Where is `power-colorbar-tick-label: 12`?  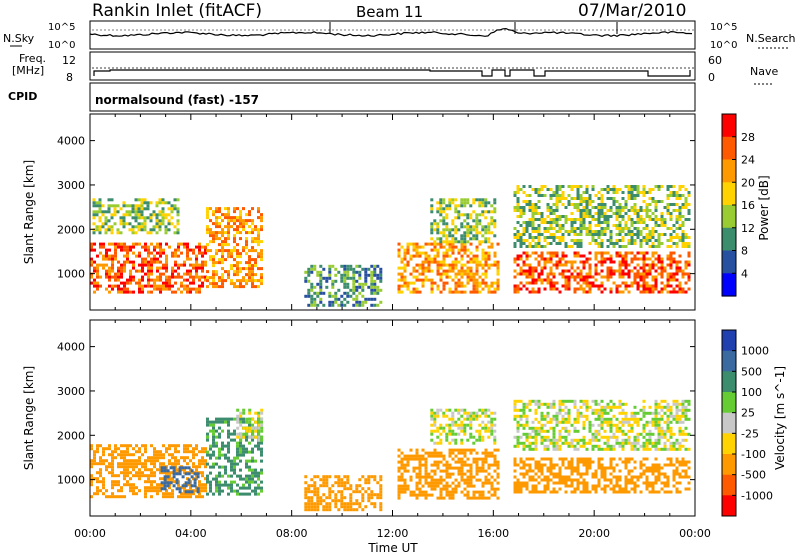 power-colorbar-tick-label: 12 is located at coordinates (748, 228).